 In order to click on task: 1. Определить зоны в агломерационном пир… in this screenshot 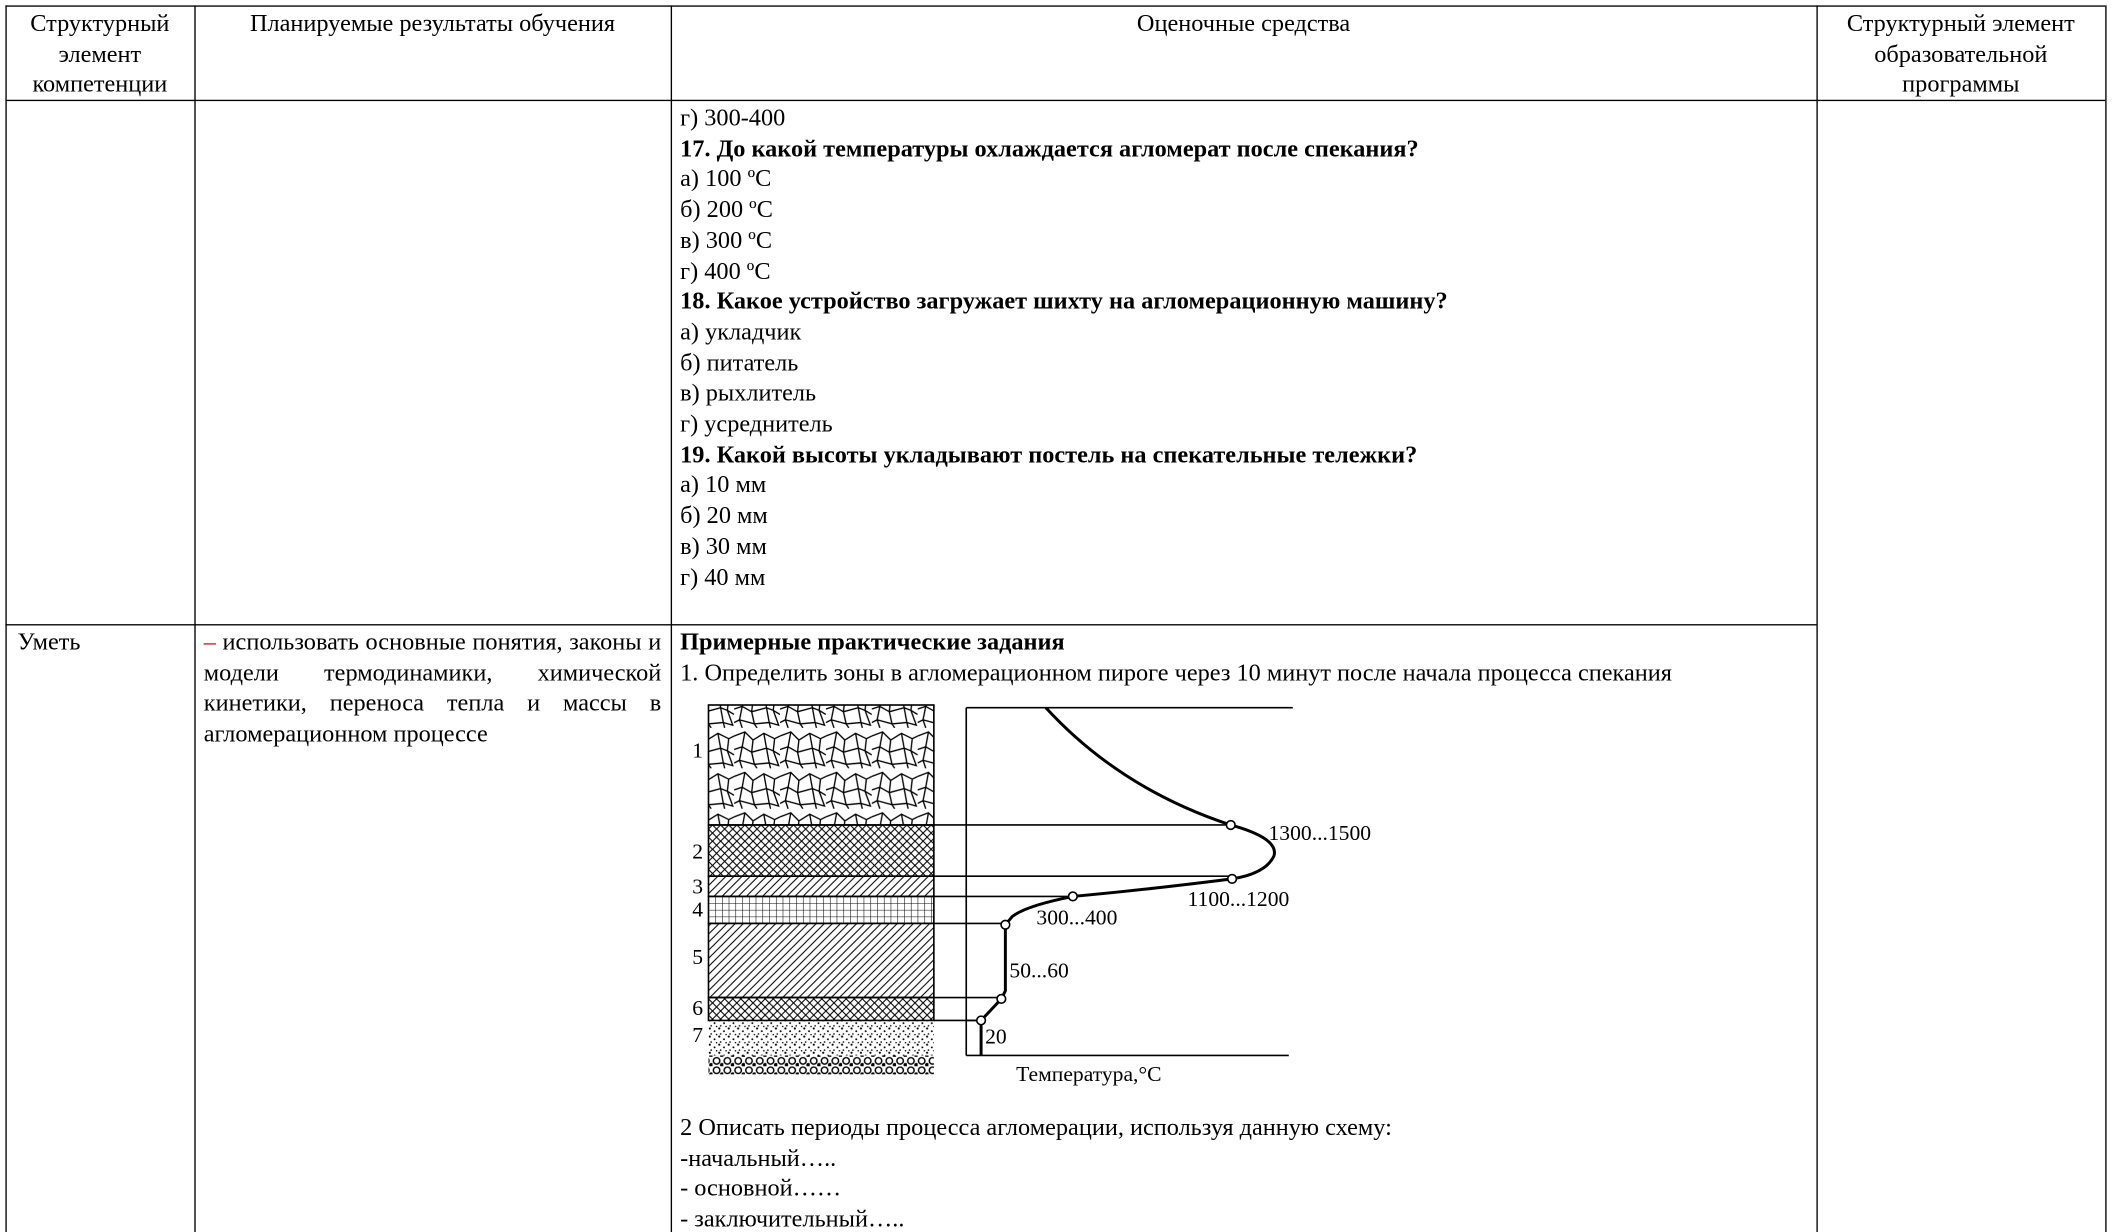, I will do `click(1176, 672)`.